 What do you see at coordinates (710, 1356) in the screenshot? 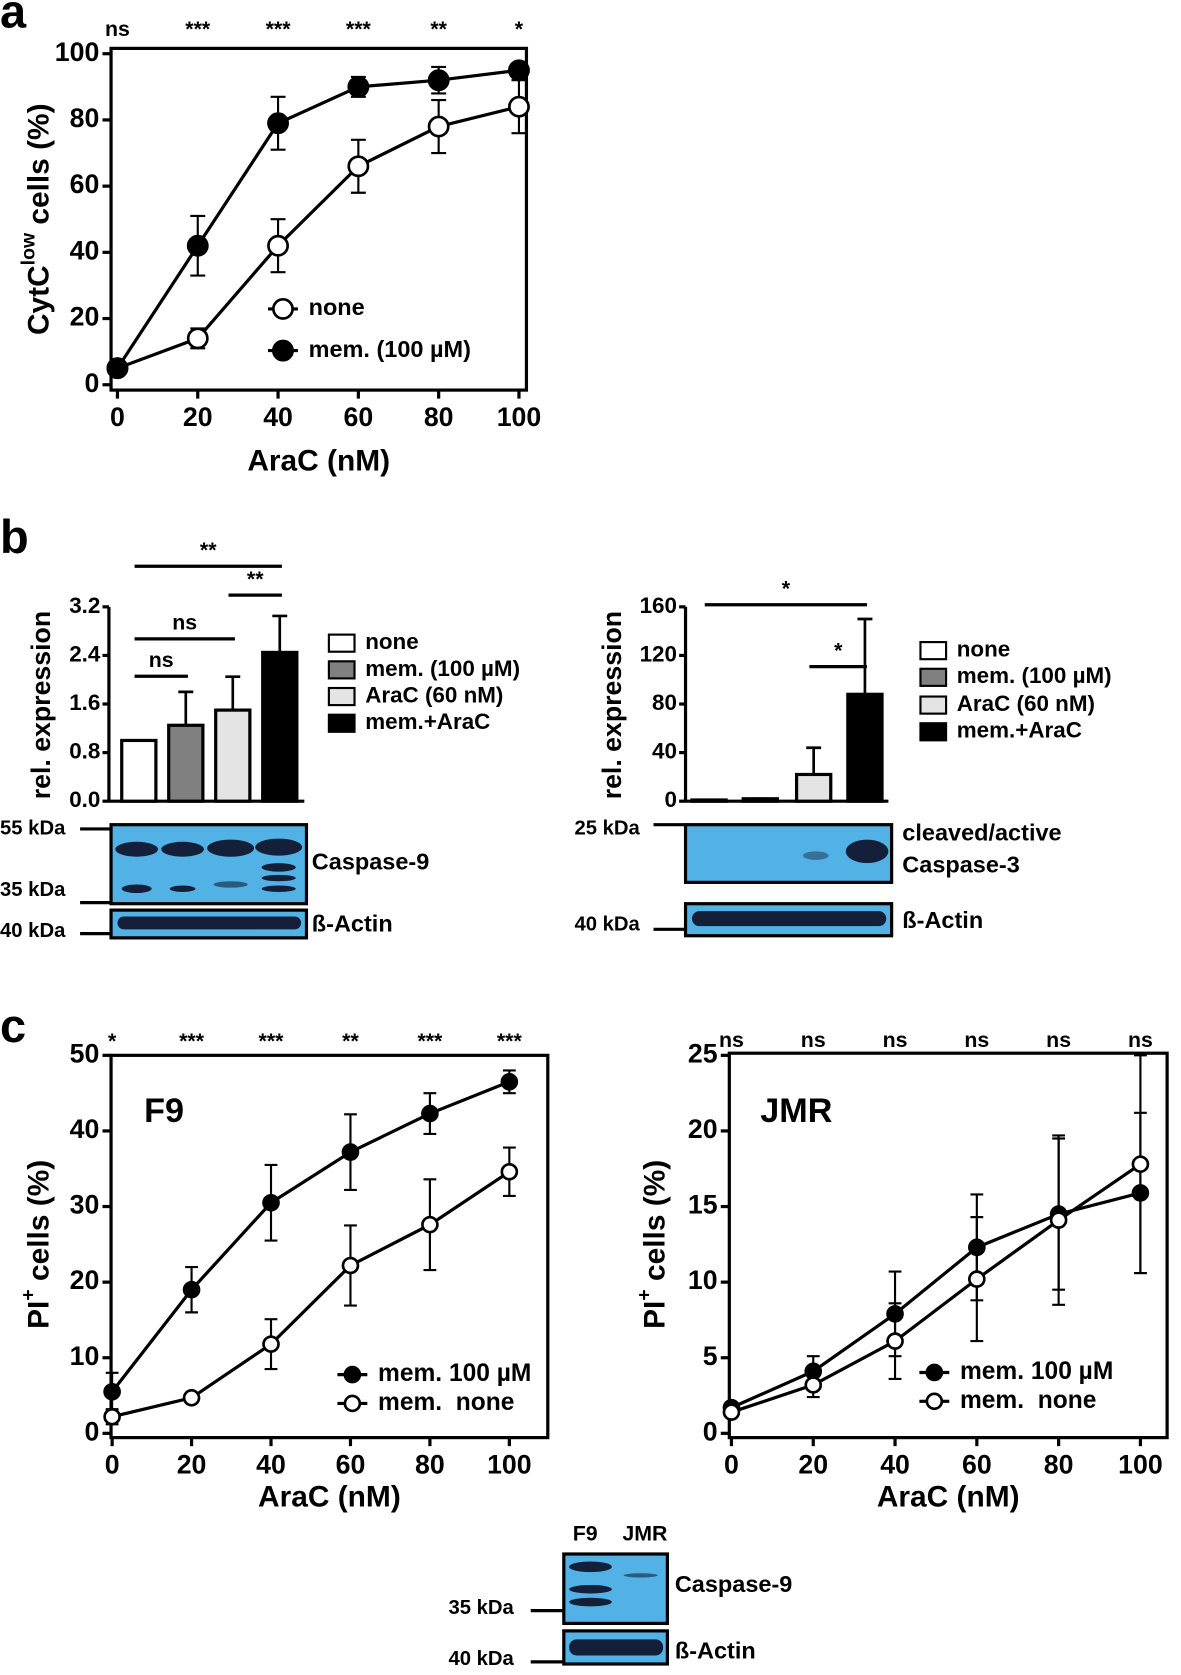
I see `y-tick-label: 5` at bounding box center [710, 1356].